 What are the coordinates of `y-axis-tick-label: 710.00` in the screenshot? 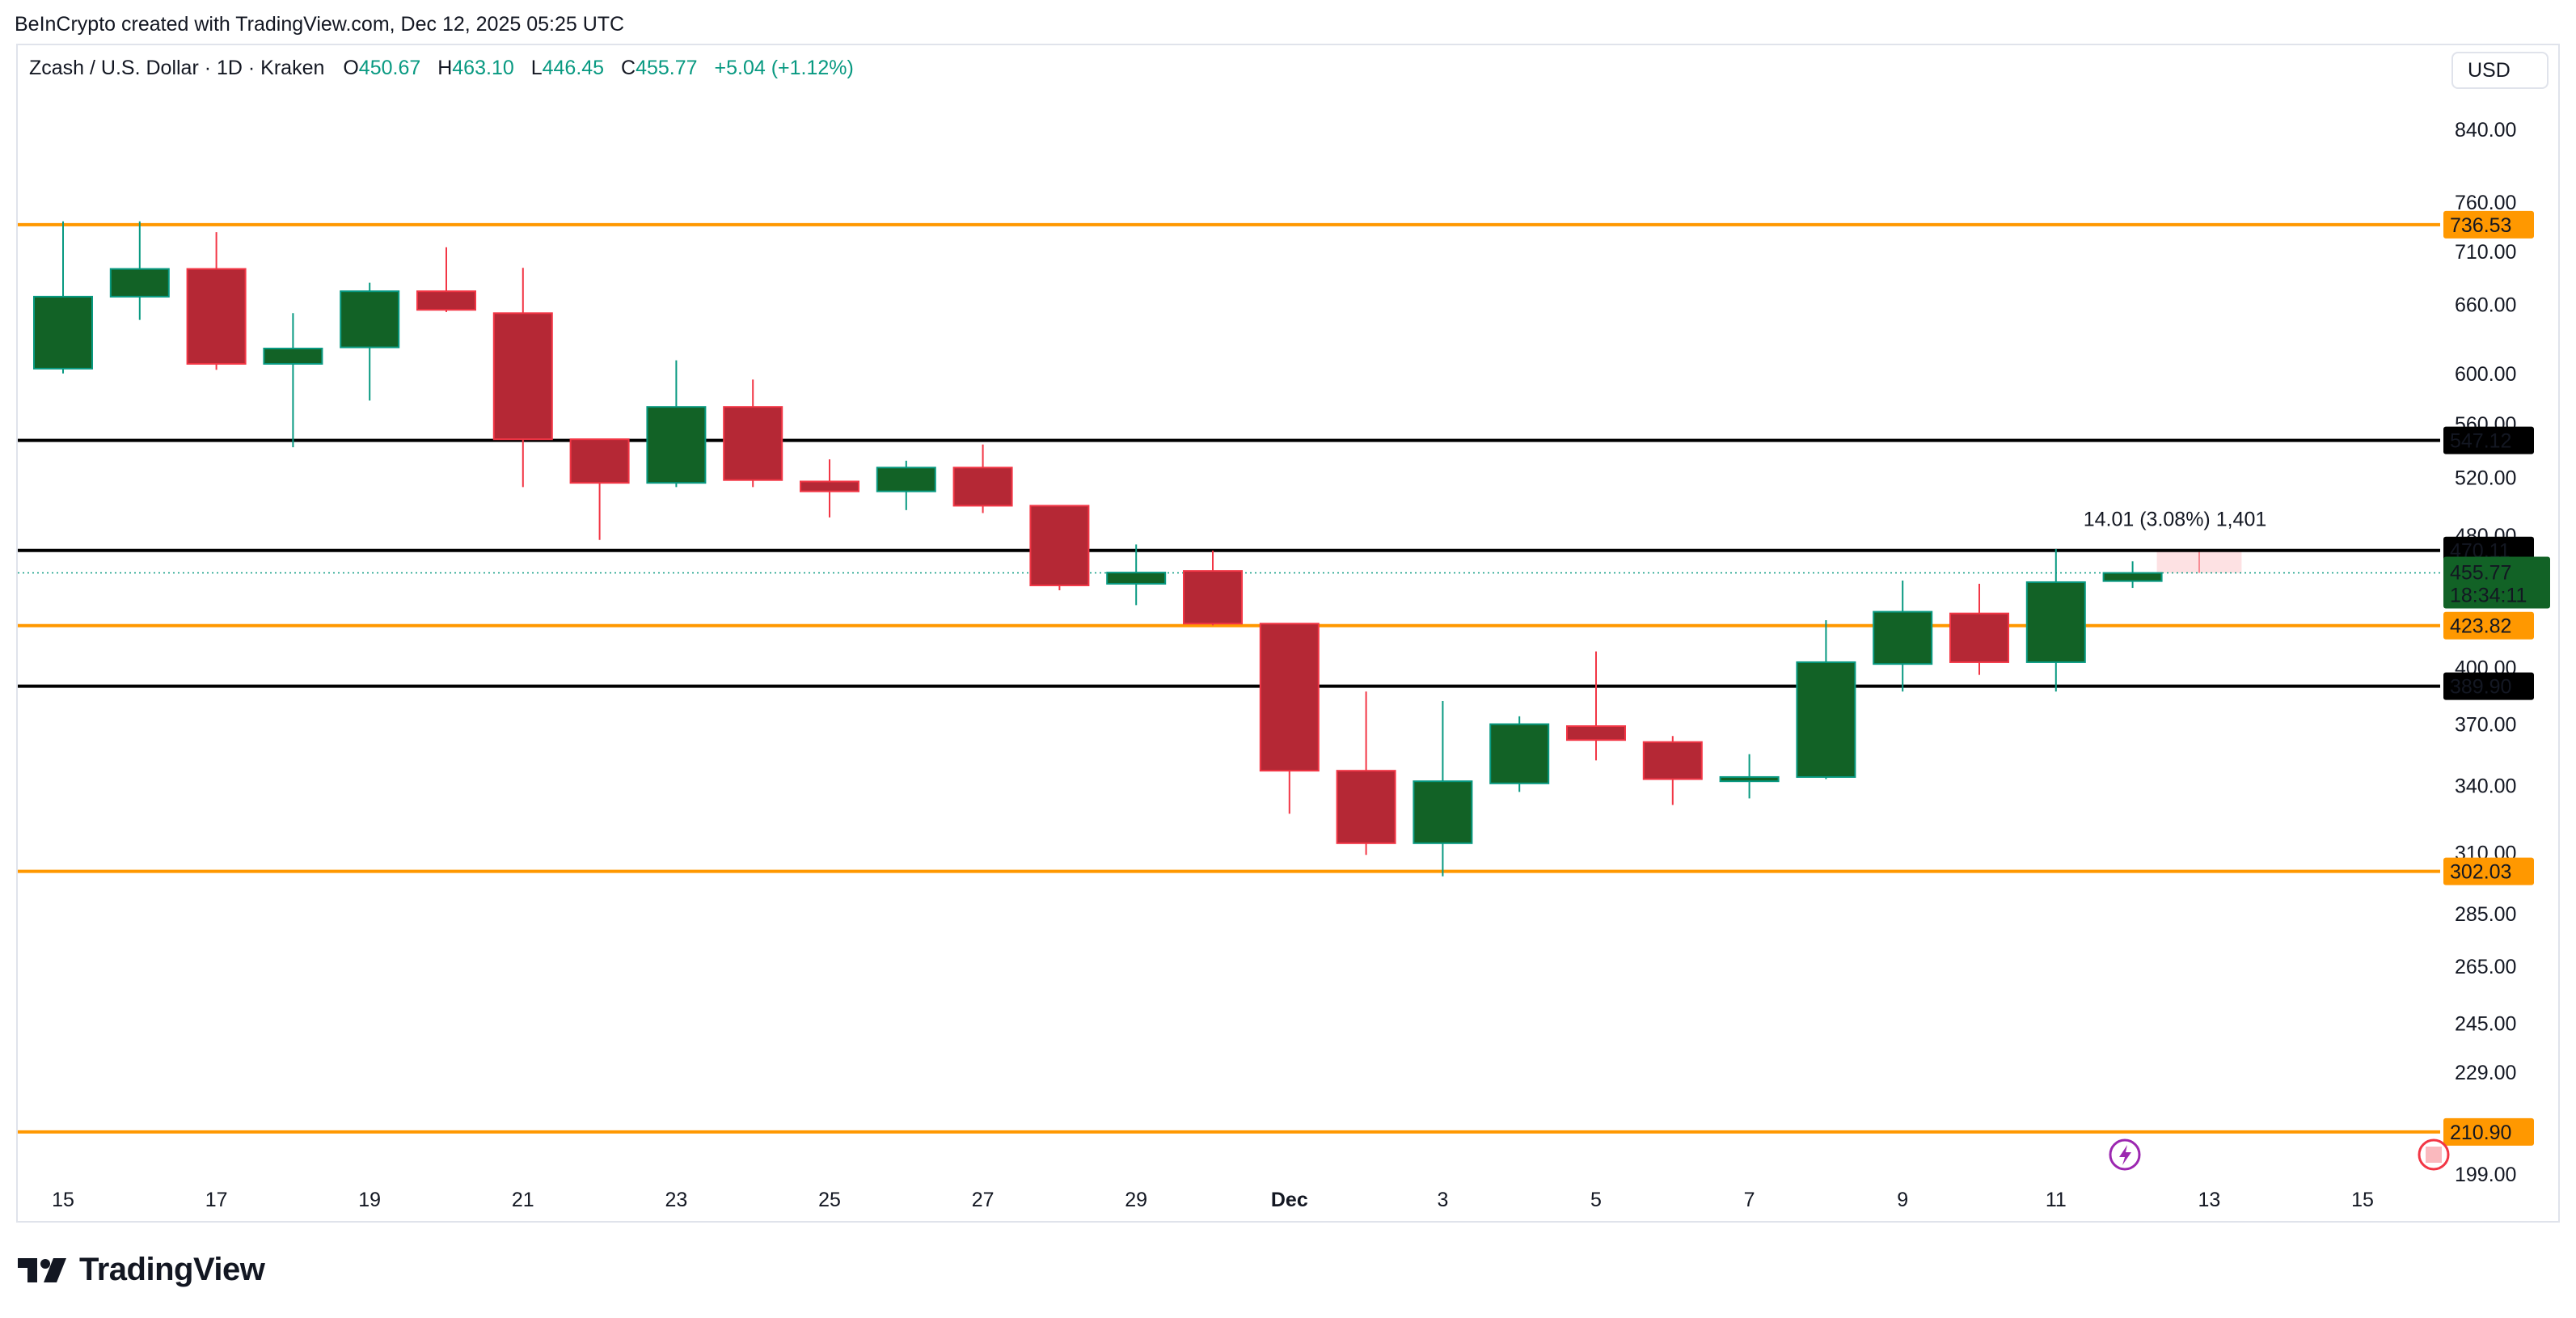 It's located at (2485, 252).